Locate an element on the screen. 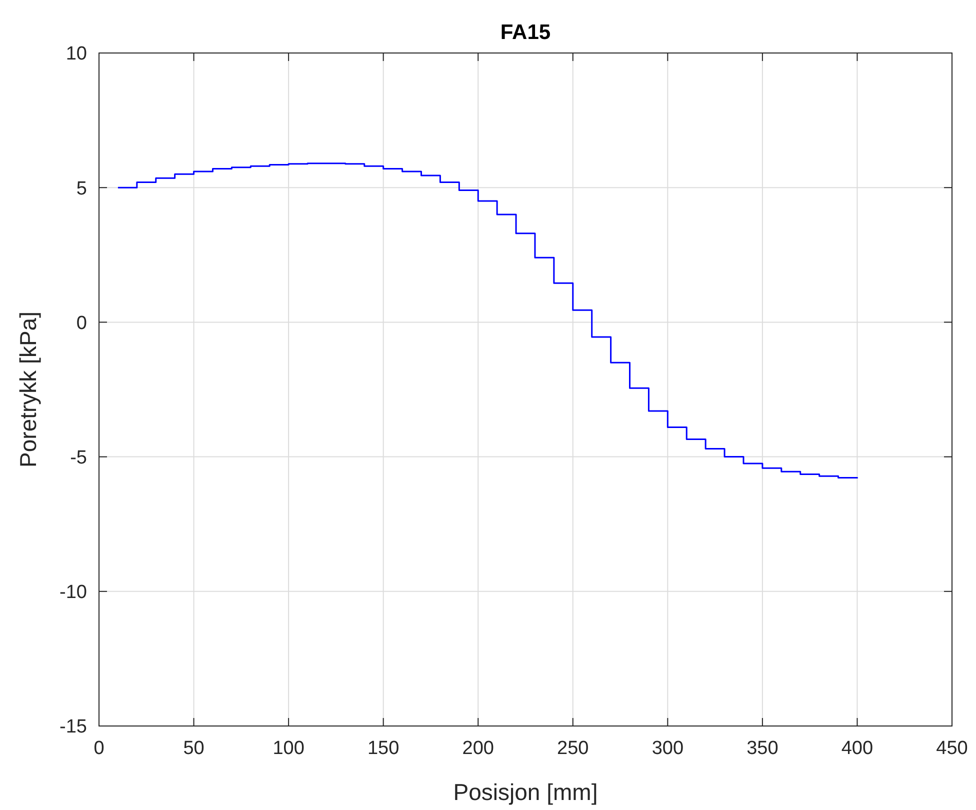  x-tick-label: 350 is located at coordinates (762, 748).